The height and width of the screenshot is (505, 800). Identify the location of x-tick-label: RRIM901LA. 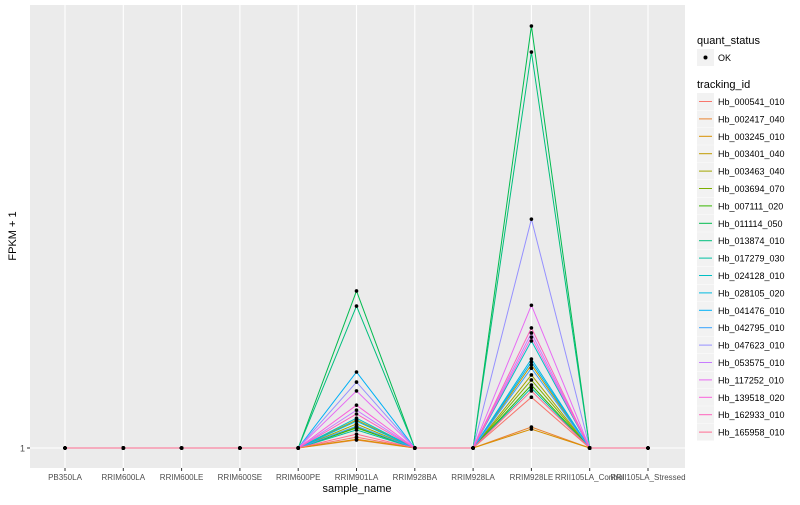
(357, 477).